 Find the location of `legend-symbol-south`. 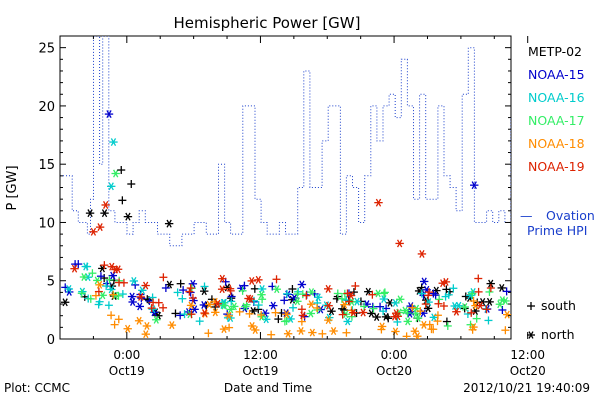

legend-symbol-south is located at coordinates (531, 306).